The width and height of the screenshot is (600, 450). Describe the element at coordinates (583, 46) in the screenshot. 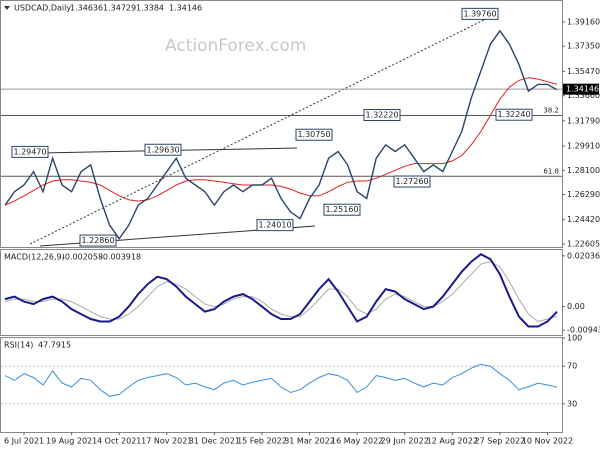

I see `y-tick-label: 1.37350` at that location.